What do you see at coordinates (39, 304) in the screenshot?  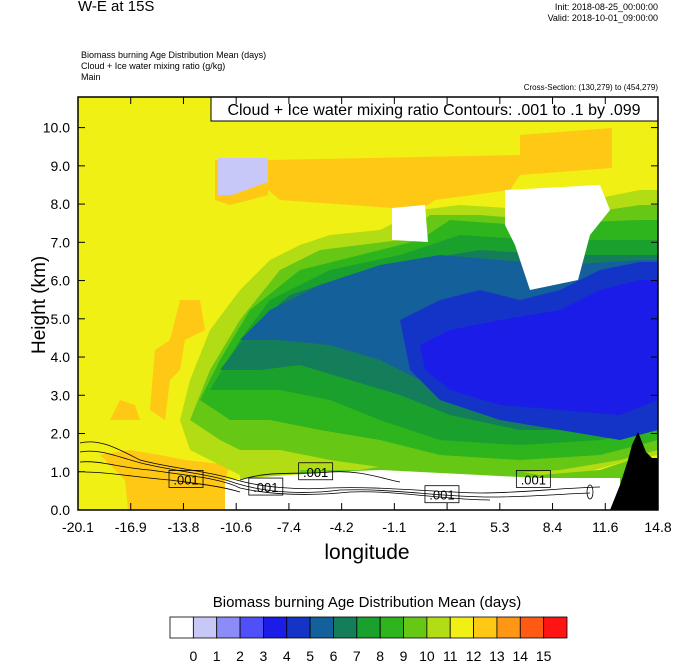 I see `y-axis-label: Height (km)` at bounding box center [39, 304].